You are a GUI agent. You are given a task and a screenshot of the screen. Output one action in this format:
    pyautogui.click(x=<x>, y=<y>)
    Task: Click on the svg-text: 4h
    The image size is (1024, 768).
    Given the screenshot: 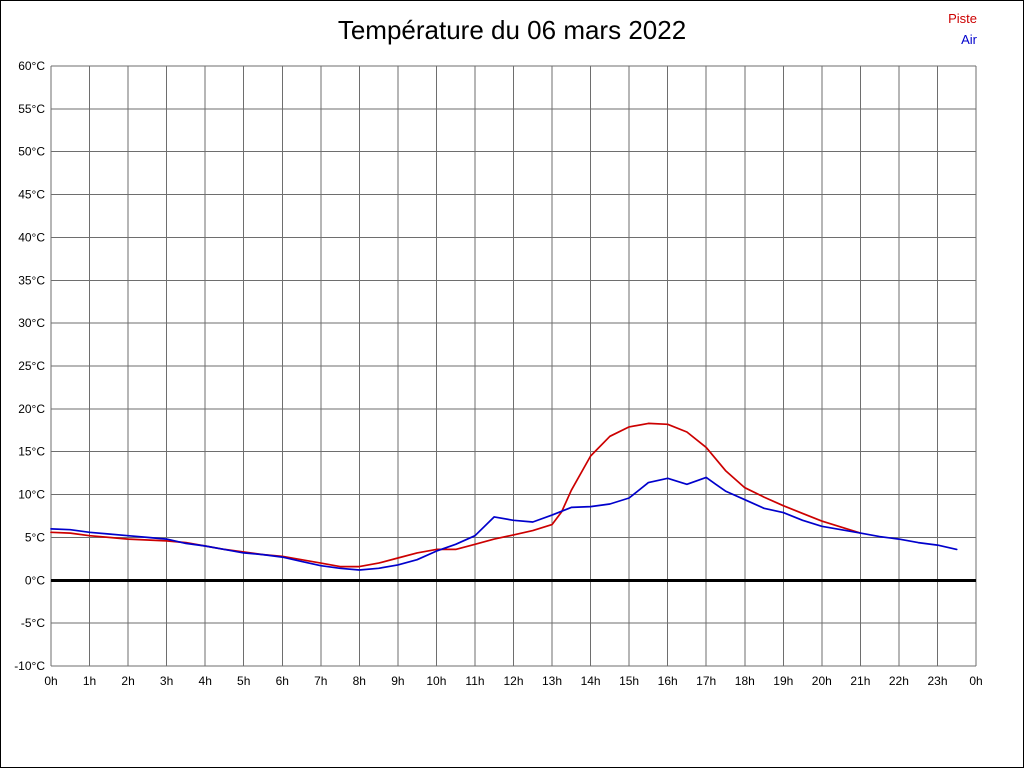 What is the action you would take?
    pyautogui.click(x=205, y=681)
    